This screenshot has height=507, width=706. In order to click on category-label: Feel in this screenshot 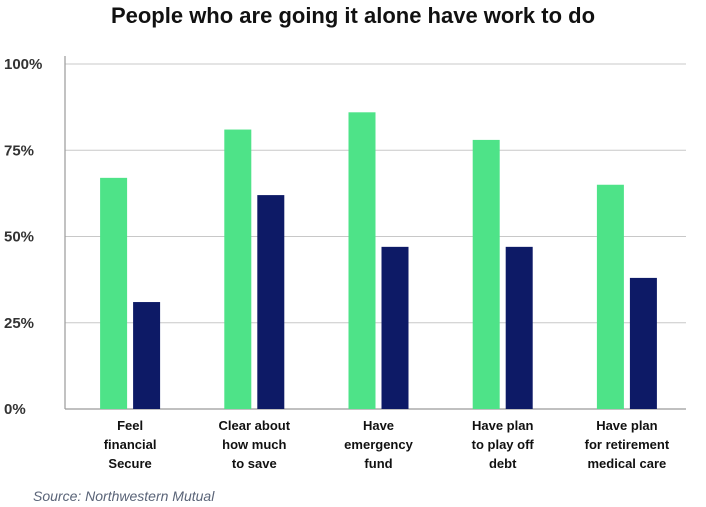, I will do `click(130, 425)`.